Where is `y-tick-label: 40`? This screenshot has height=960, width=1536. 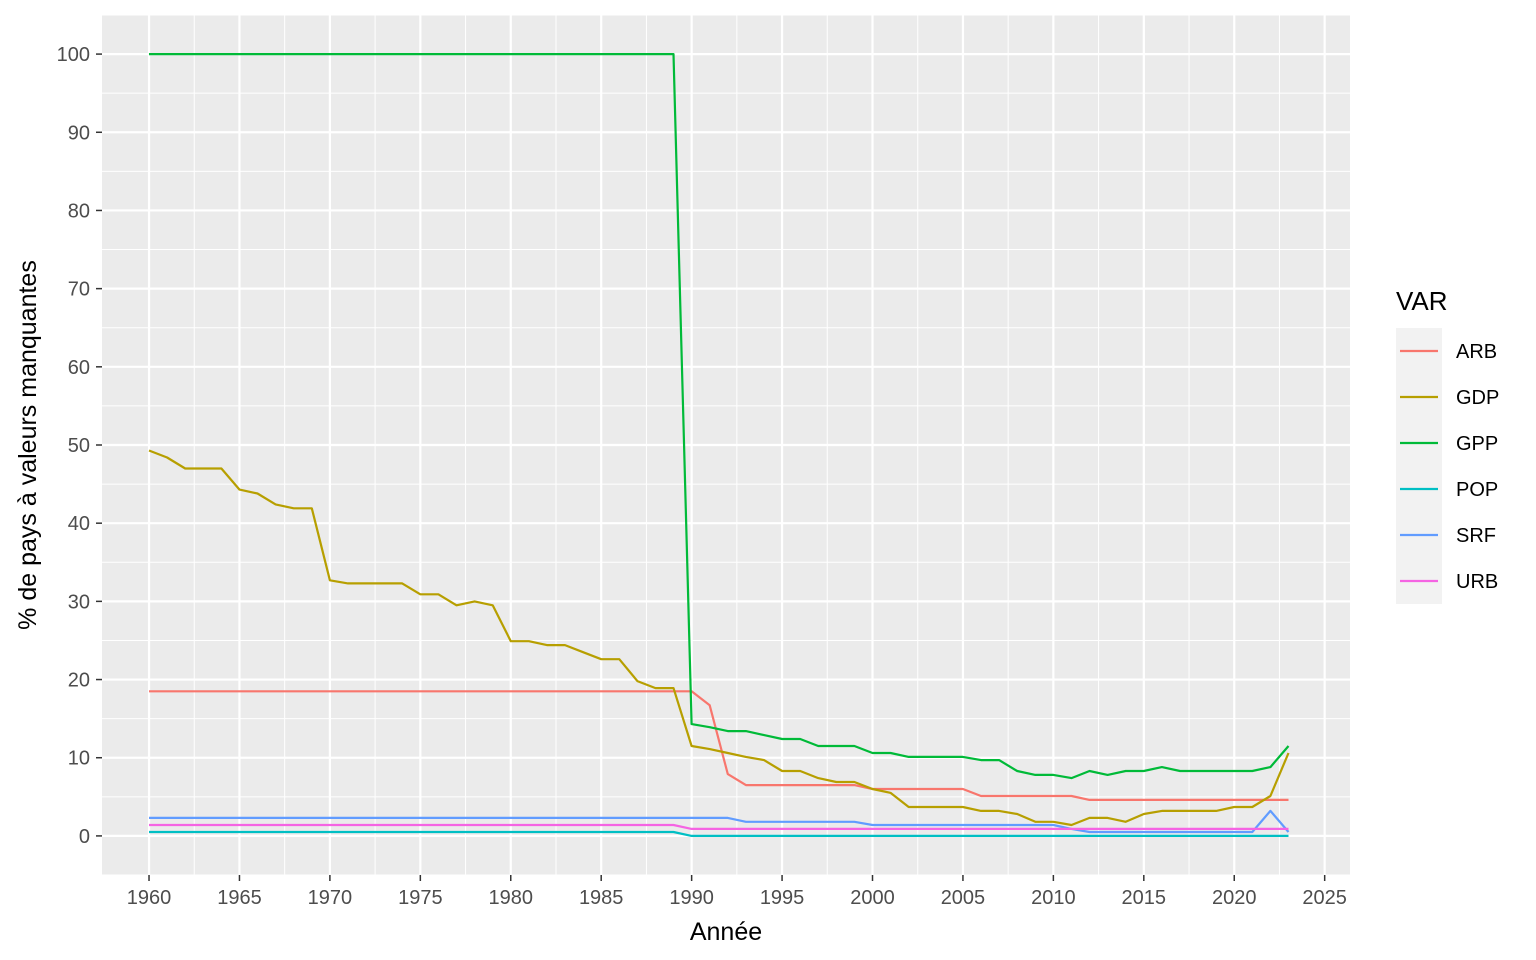 y-tick-label: 40 is located at coordinates (79, 524).